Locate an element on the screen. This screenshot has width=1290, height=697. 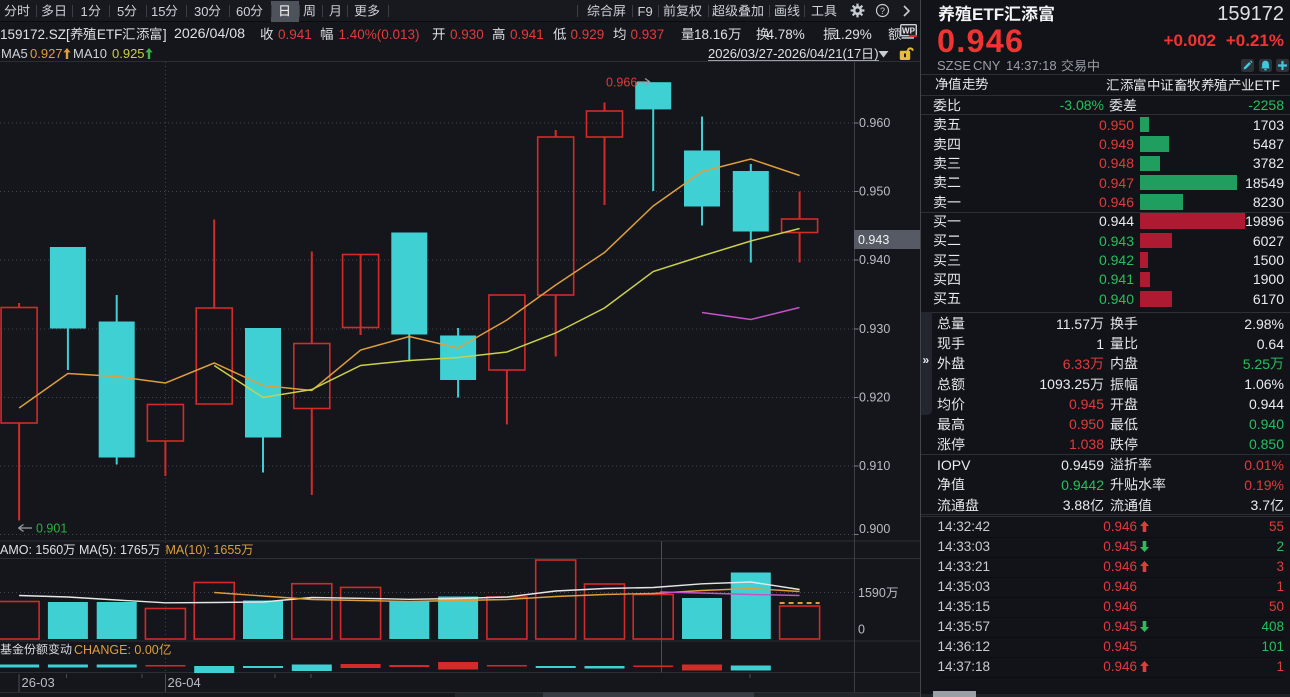
svg-text: 0 is located at coordinates (861, 630).